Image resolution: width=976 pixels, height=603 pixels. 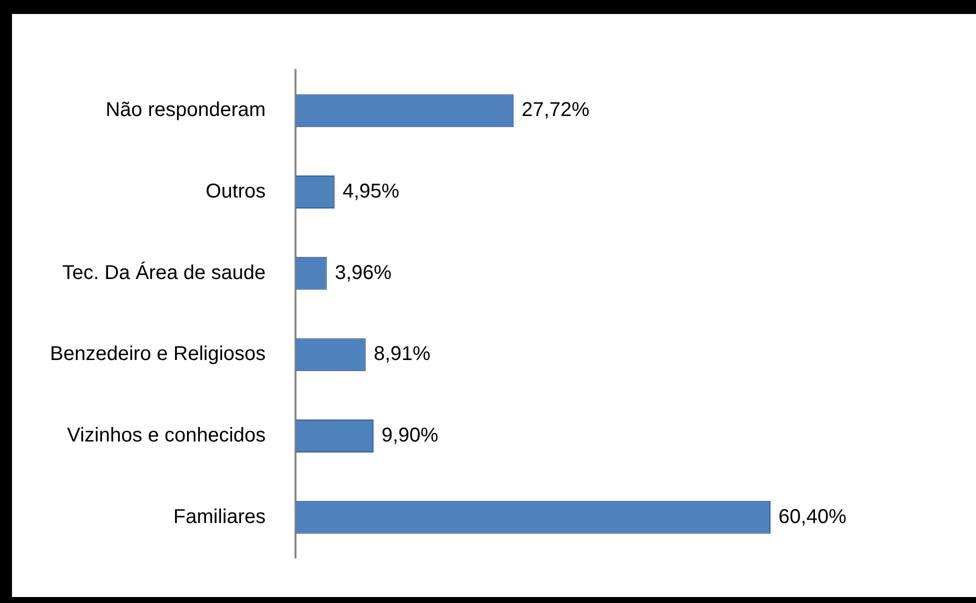 What do you see at coordinates (556, 110) in the screenshot?
I see `data-label: 27,72%` at bounding box center [556, 110].